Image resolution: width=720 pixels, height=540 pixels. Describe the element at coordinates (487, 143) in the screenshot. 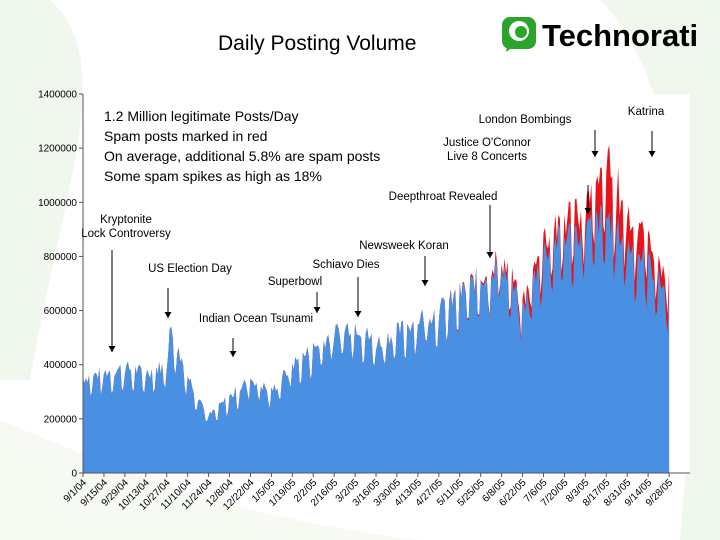

I see `annotation-label: Justice O'Connor` at that location.